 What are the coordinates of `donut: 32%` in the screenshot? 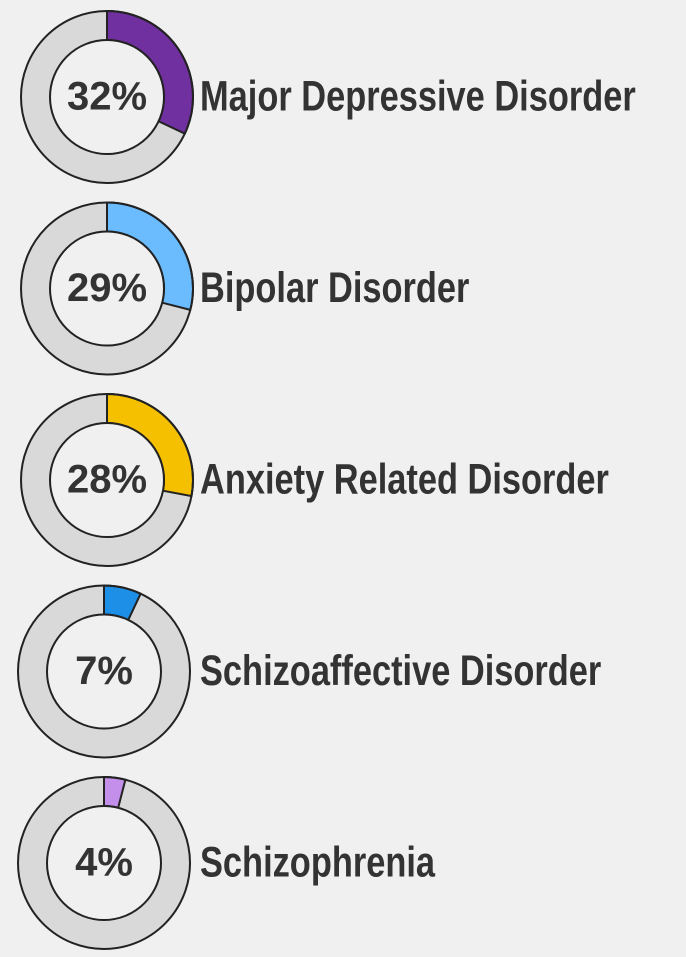 It's located at (107, 96).